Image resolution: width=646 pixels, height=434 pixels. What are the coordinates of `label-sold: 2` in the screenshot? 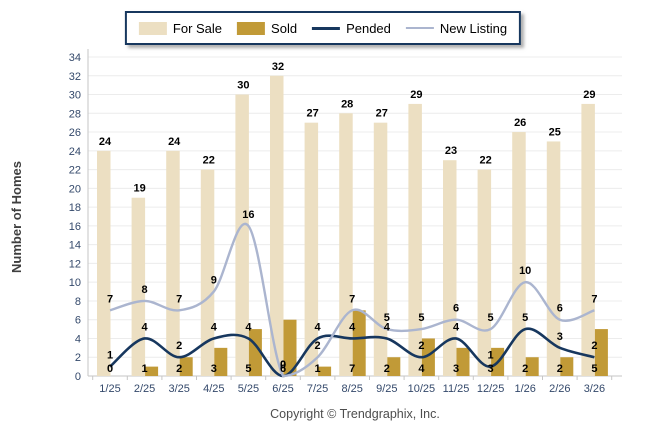 It's located at (387, 369).